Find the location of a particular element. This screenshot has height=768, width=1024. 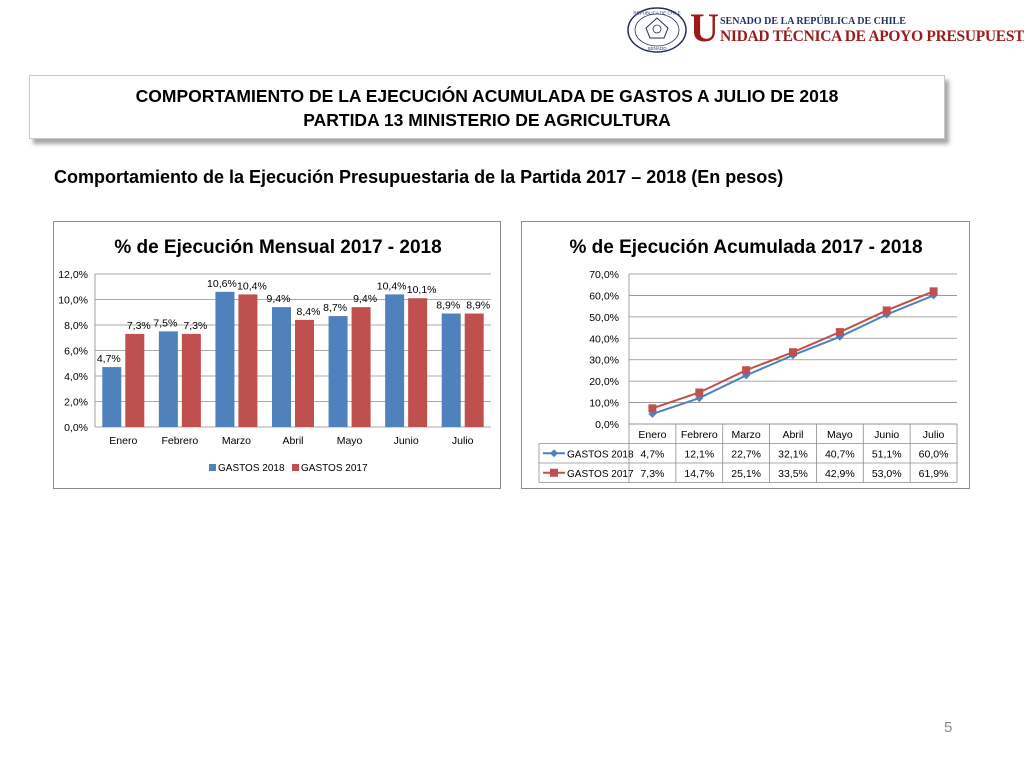

logo-initial: U is located at coordinates (704, 27).